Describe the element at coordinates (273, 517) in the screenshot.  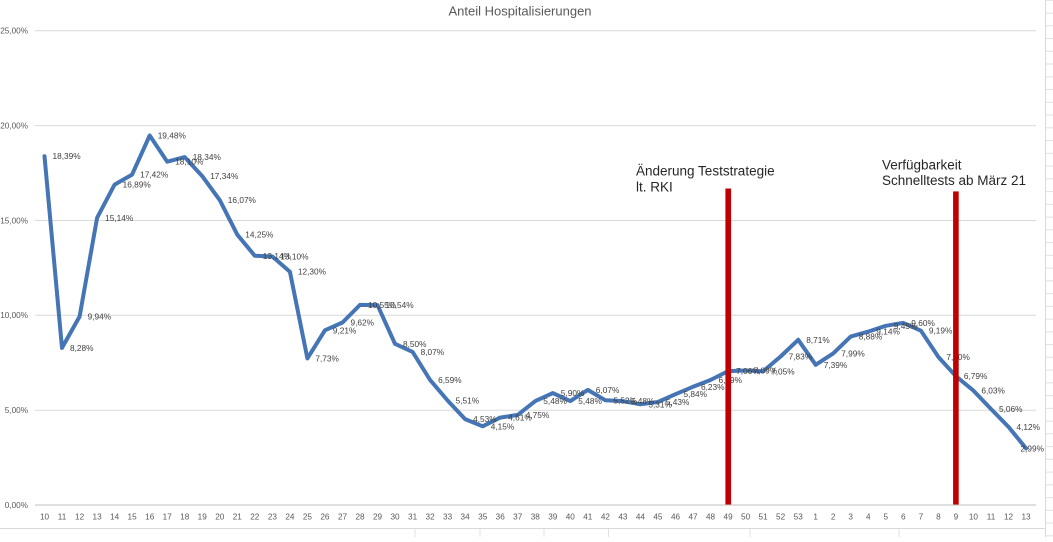
I see `svg-text: 23` at that location.